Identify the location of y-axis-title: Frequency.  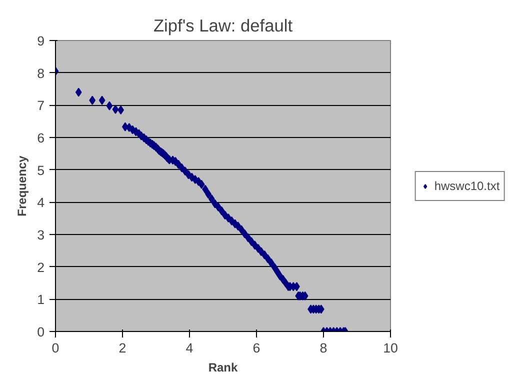
(22, 185).